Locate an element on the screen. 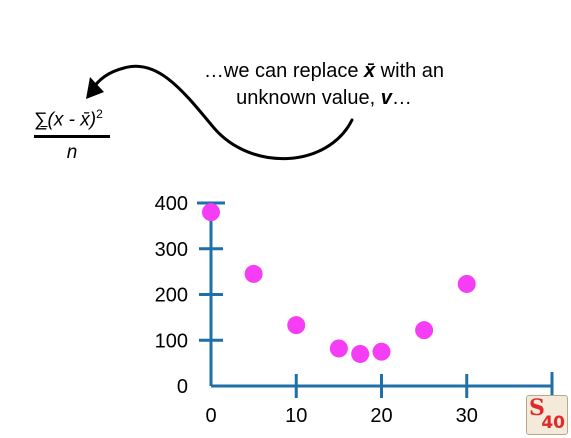 This screenshot has width=571, height=438. y-tick-label: 0 is located at coordinates (182, 387).